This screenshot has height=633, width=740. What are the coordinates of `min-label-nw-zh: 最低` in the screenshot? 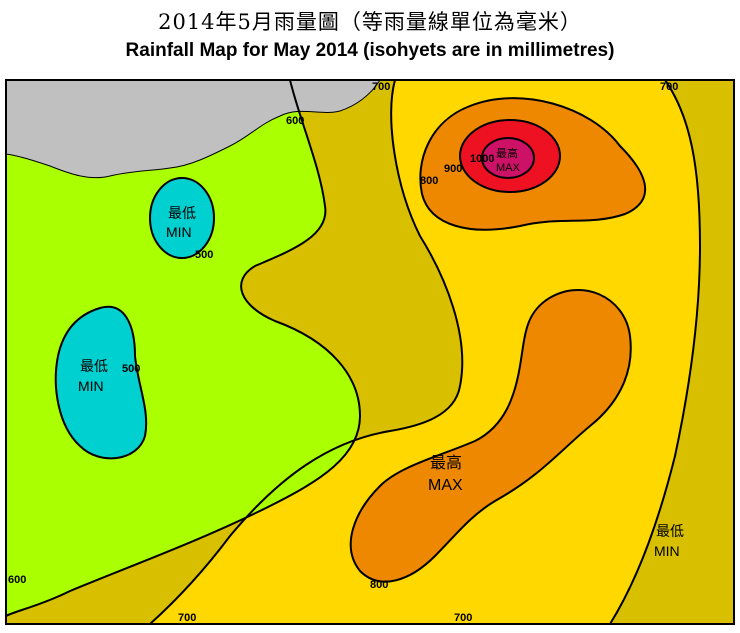 It's located at (182, 213).